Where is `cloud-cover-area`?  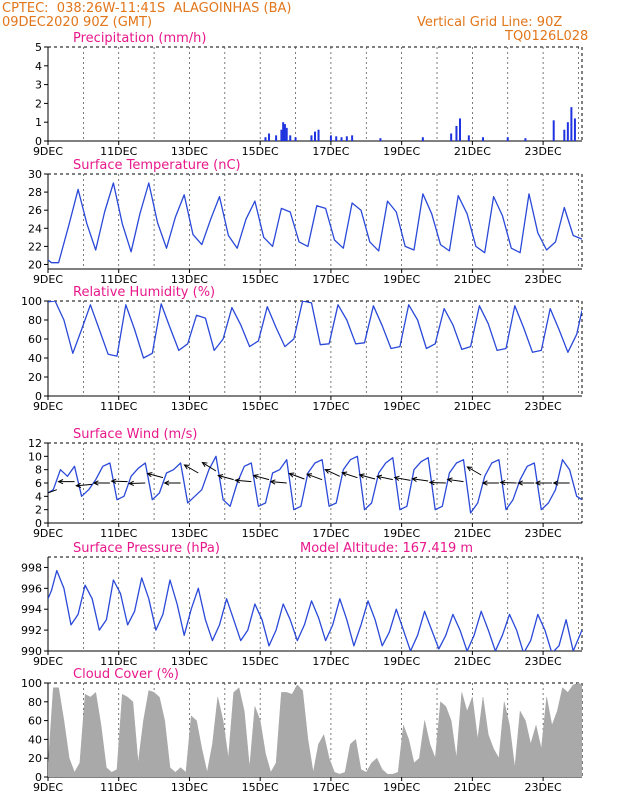
cloud-cover-area is located at coordinates (315, 730).